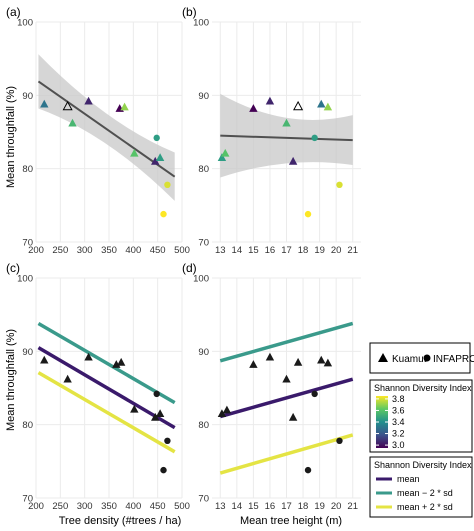 This screenshot has height=531, width=474. What do you see at coordinates (13, 12) in the screenshot?
I see `panel-label: (a)` at bounding box center [13, 12].